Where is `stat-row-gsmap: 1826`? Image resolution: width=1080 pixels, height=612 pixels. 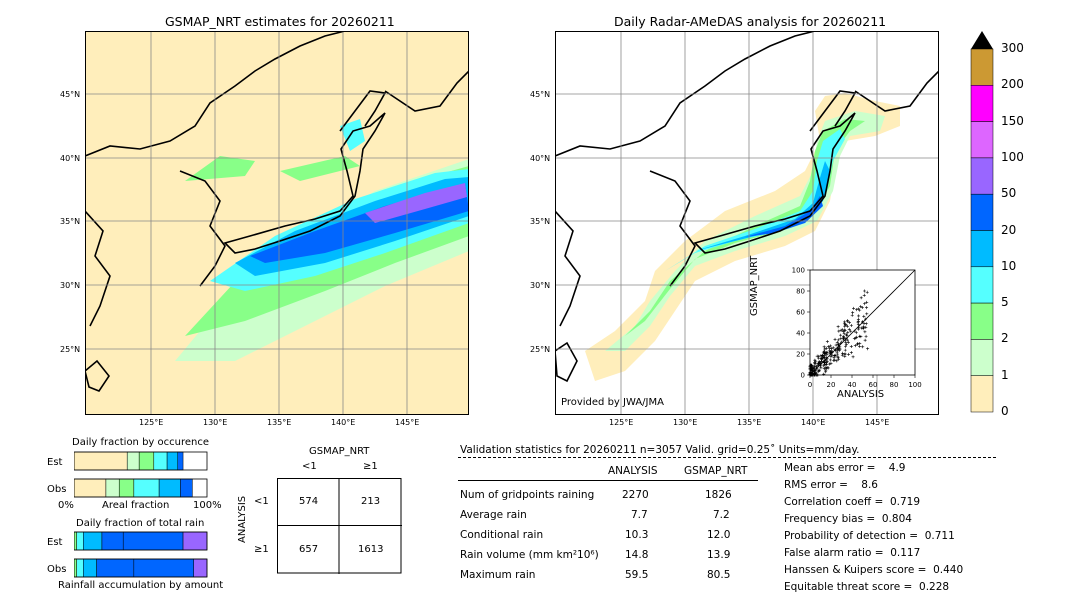 stat-row-gsmap: 1826 is located at coordinates (718, 495).